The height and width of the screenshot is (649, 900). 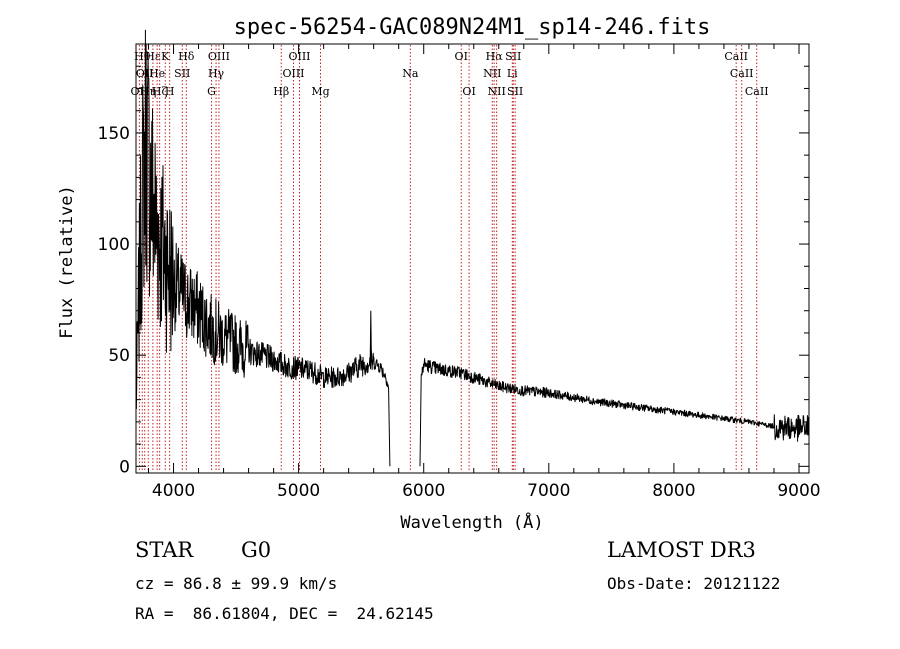 What do you see at coordinates (694, 583) in the screenshot?
I see `observation-date: Obs-Date: 20121122` at bounding box center [694, 583].